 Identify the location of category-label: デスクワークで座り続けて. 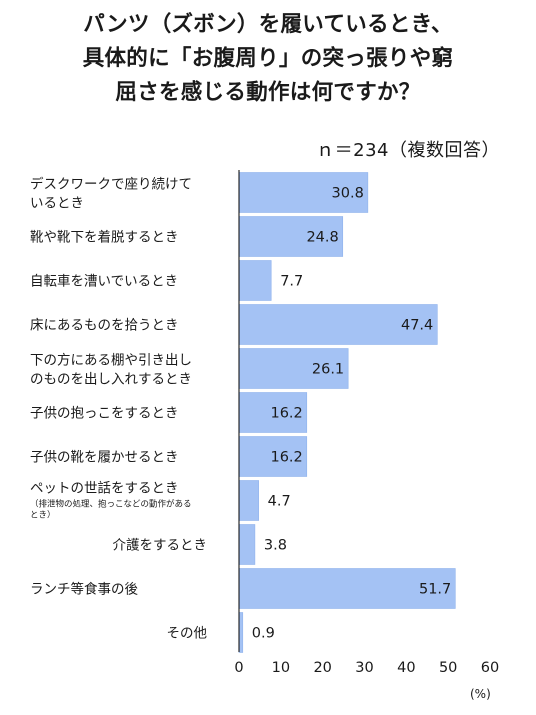
(111, 184).